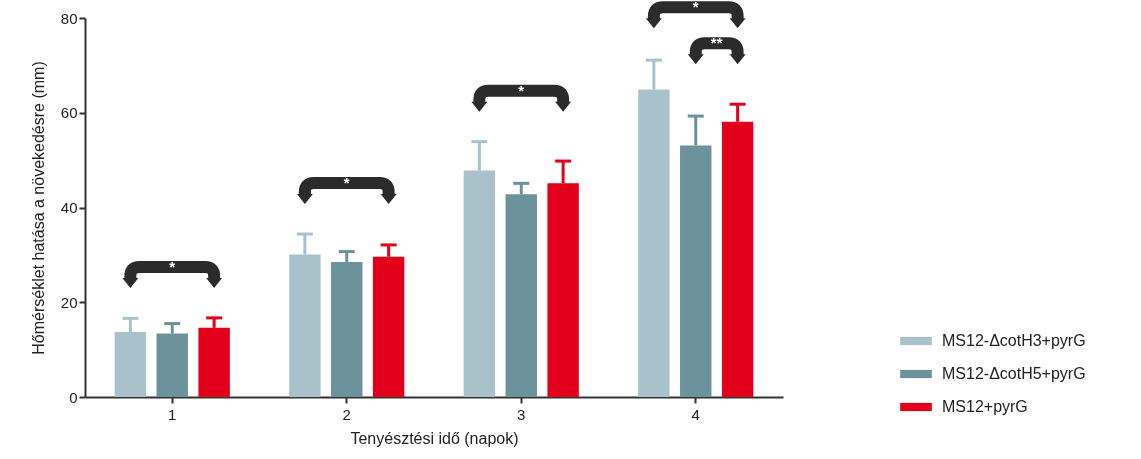 The width and height of the screenshot is (1141, 459). What do you see at coordinates (434, 438) in the screenshot?
I see `x-axis-title: Tenyésztési idő (napok)` at bounding box center [434, 438].